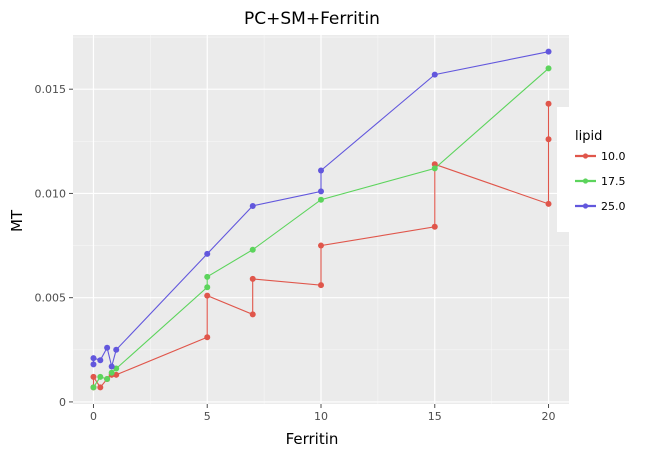 This screenshot has width=654, height=456. What do you see at coordinates (613, 156) in the screenshot?
I see `legend-label: 10.0` at bounding box center [613, 156].